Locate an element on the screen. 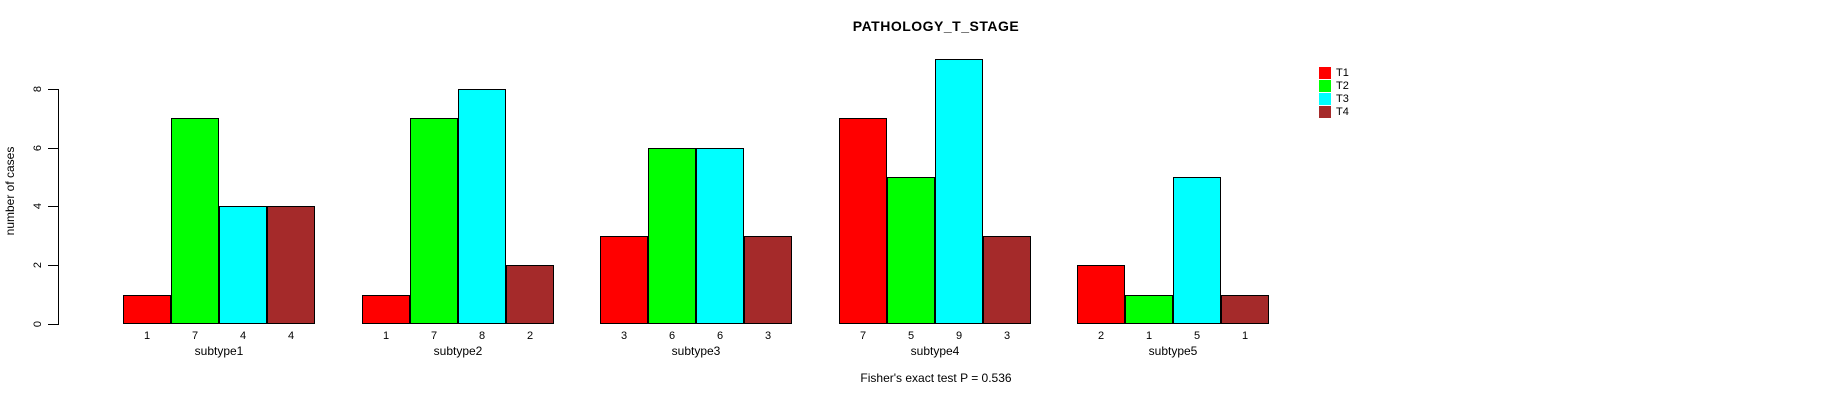 The height and width of the screenshot is (400, 1840). y-tick-label: 6 is located at coordinates (38, 148).